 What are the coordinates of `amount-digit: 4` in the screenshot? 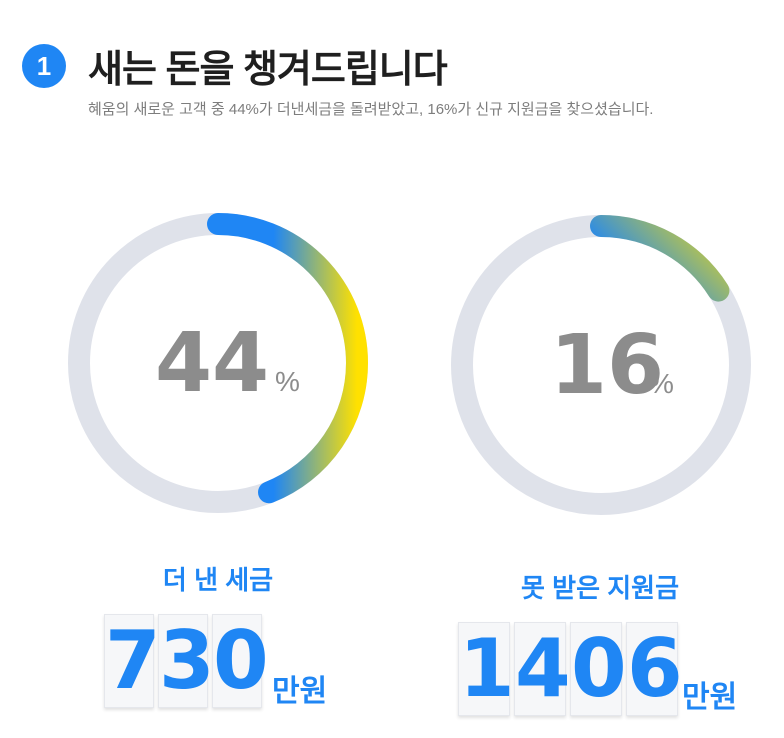 It's located at (542, 669).